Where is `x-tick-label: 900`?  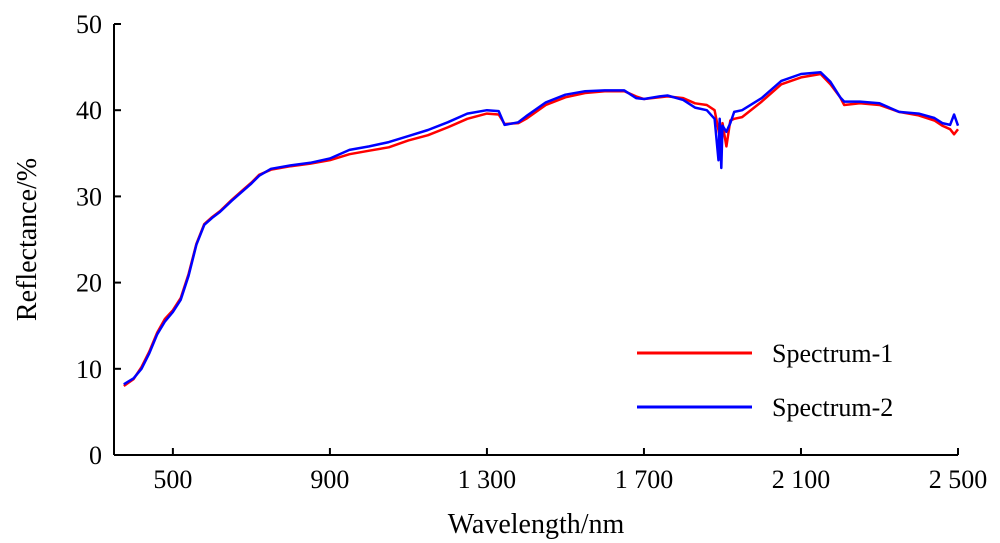
x-tick-label: 900 is located at coordinates (329, 479).